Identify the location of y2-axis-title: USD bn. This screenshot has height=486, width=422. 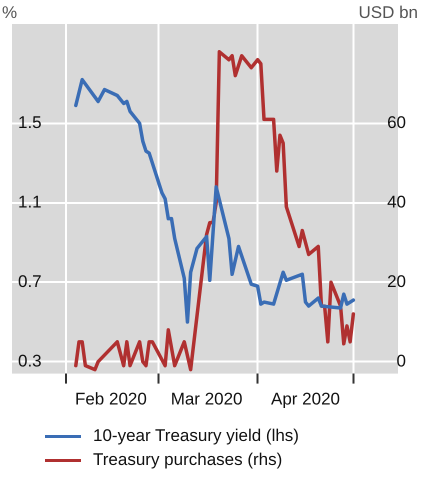
(388, 12).